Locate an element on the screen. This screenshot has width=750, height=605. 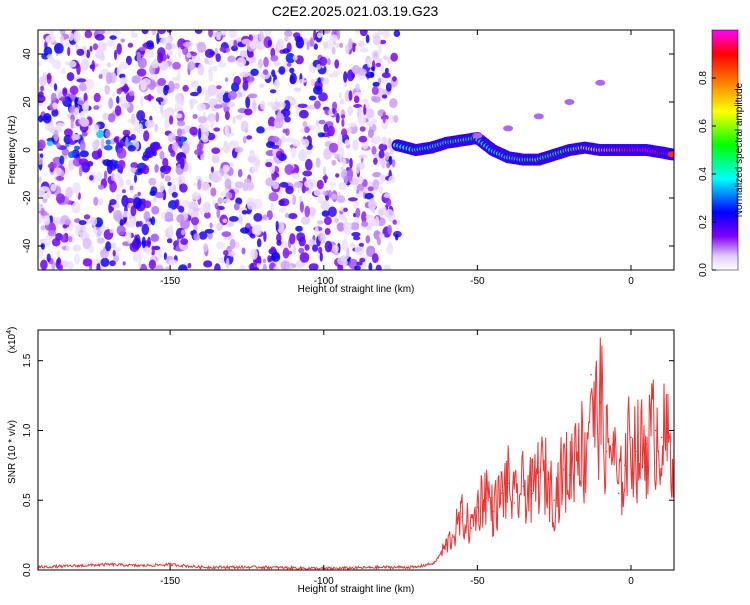
snr-xtick-label: -150 is located at coordinates (170, 581).